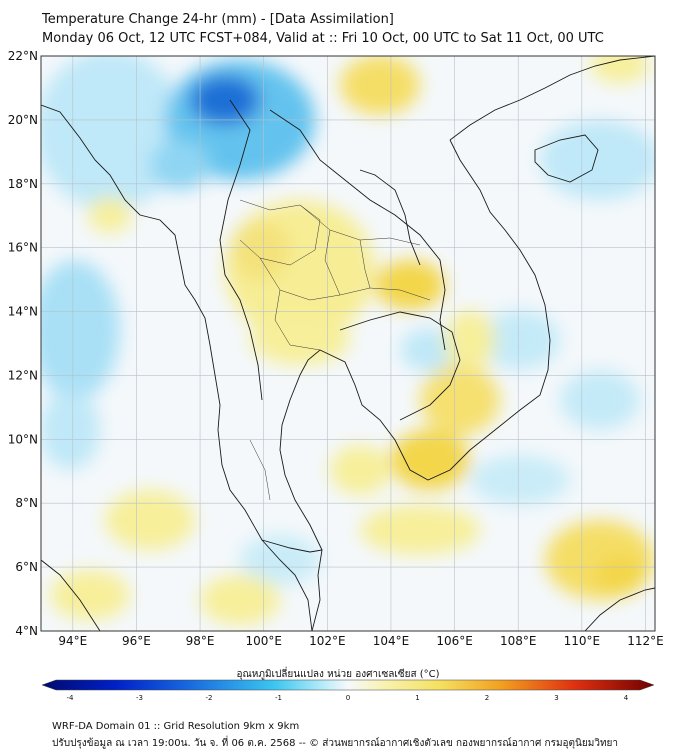  What do you see at coordinates (263, 641) in the screenshot?
I see `lon-label: 100°E` at bounding box center [263, 641].